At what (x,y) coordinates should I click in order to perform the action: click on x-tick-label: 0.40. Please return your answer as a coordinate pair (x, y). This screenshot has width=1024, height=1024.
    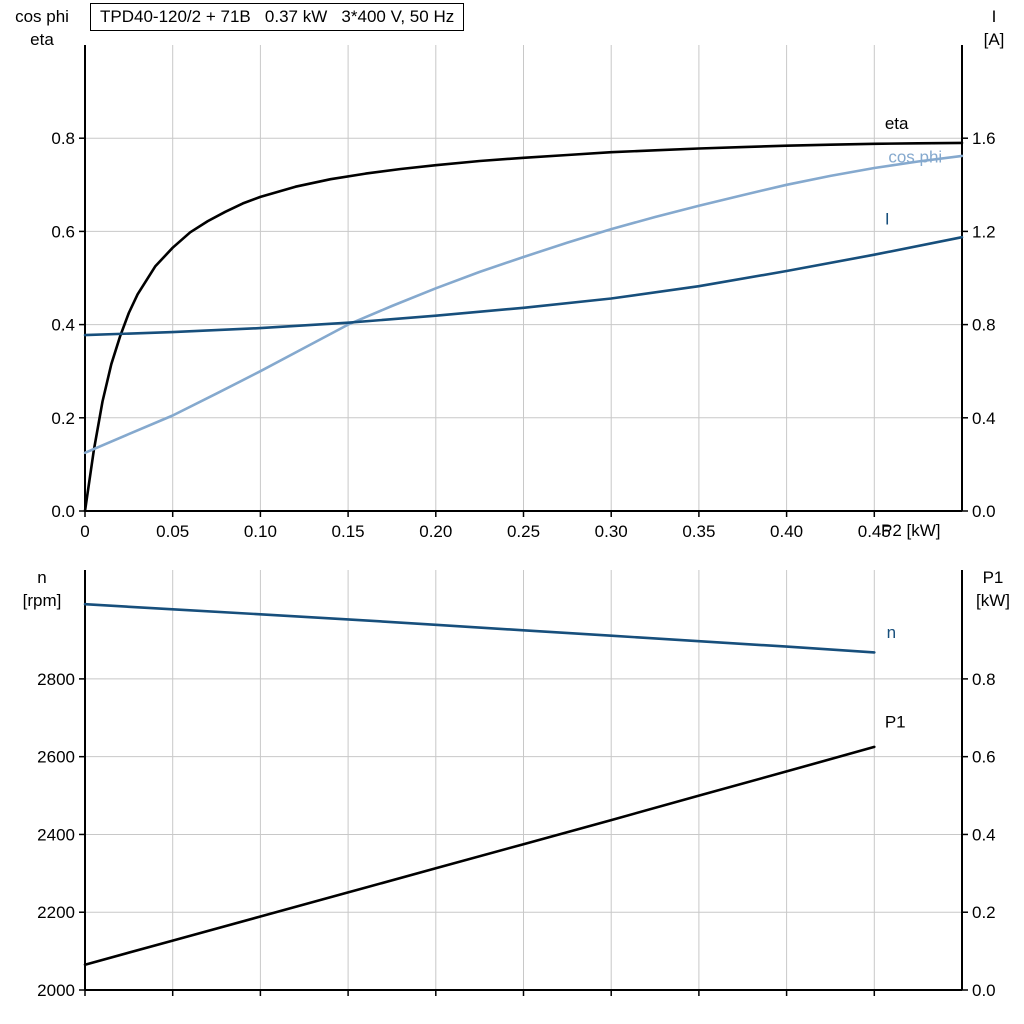
    Looking at the image, I should click on (786, 531).